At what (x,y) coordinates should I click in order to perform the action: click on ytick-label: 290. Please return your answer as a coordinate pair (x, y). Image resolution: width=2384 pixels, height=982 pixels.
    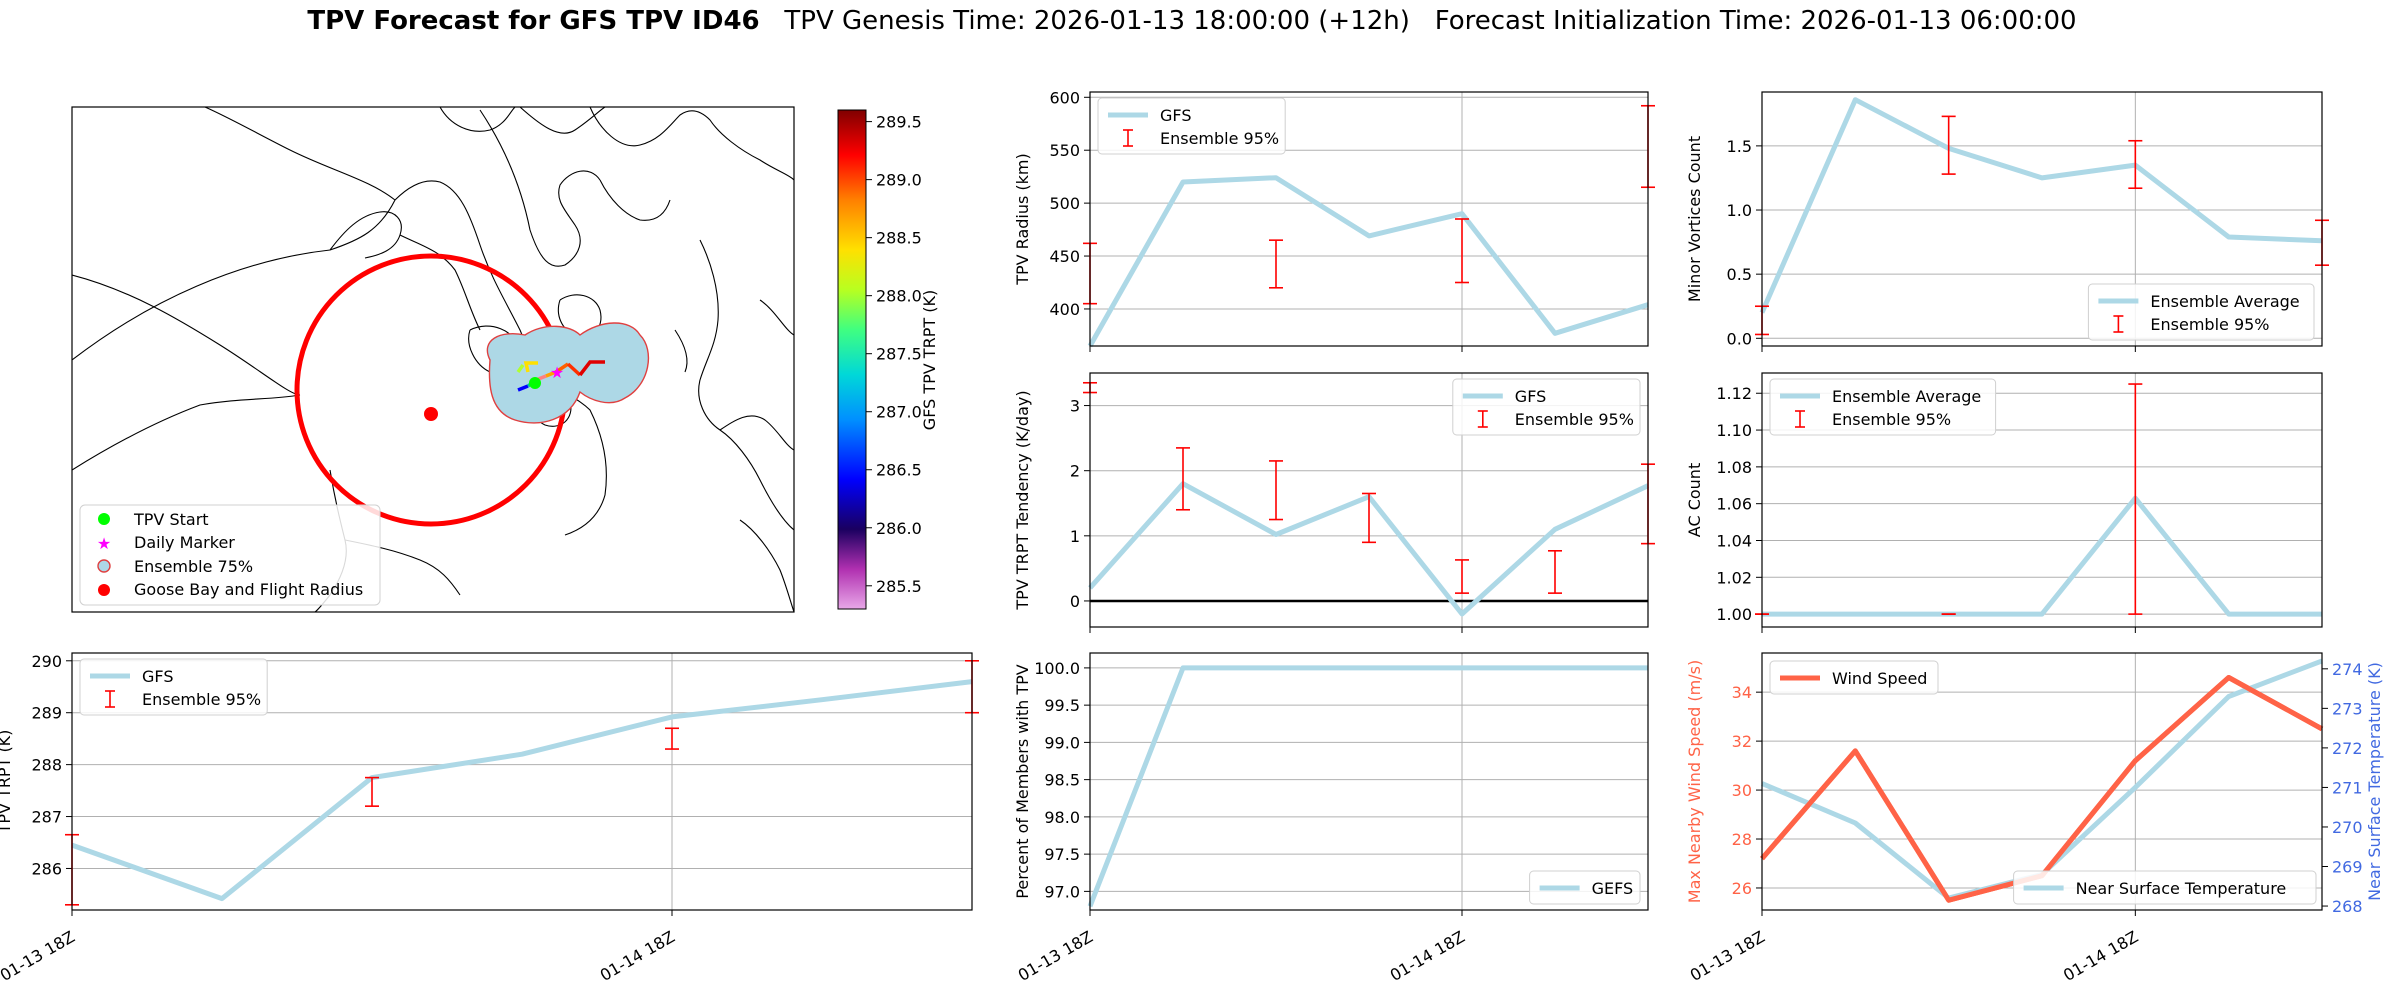
    Looking at the image, I should click on (46, 661).